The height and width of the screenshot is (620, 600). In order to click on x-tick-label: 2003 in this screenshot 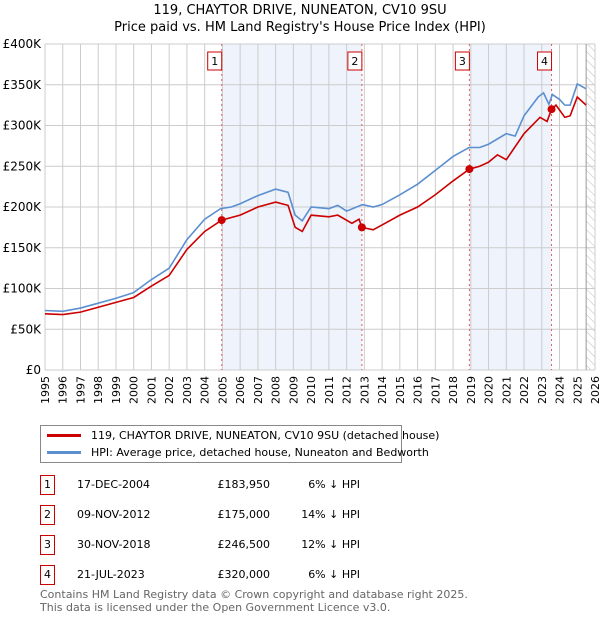, I will do `click(187, 390)`.